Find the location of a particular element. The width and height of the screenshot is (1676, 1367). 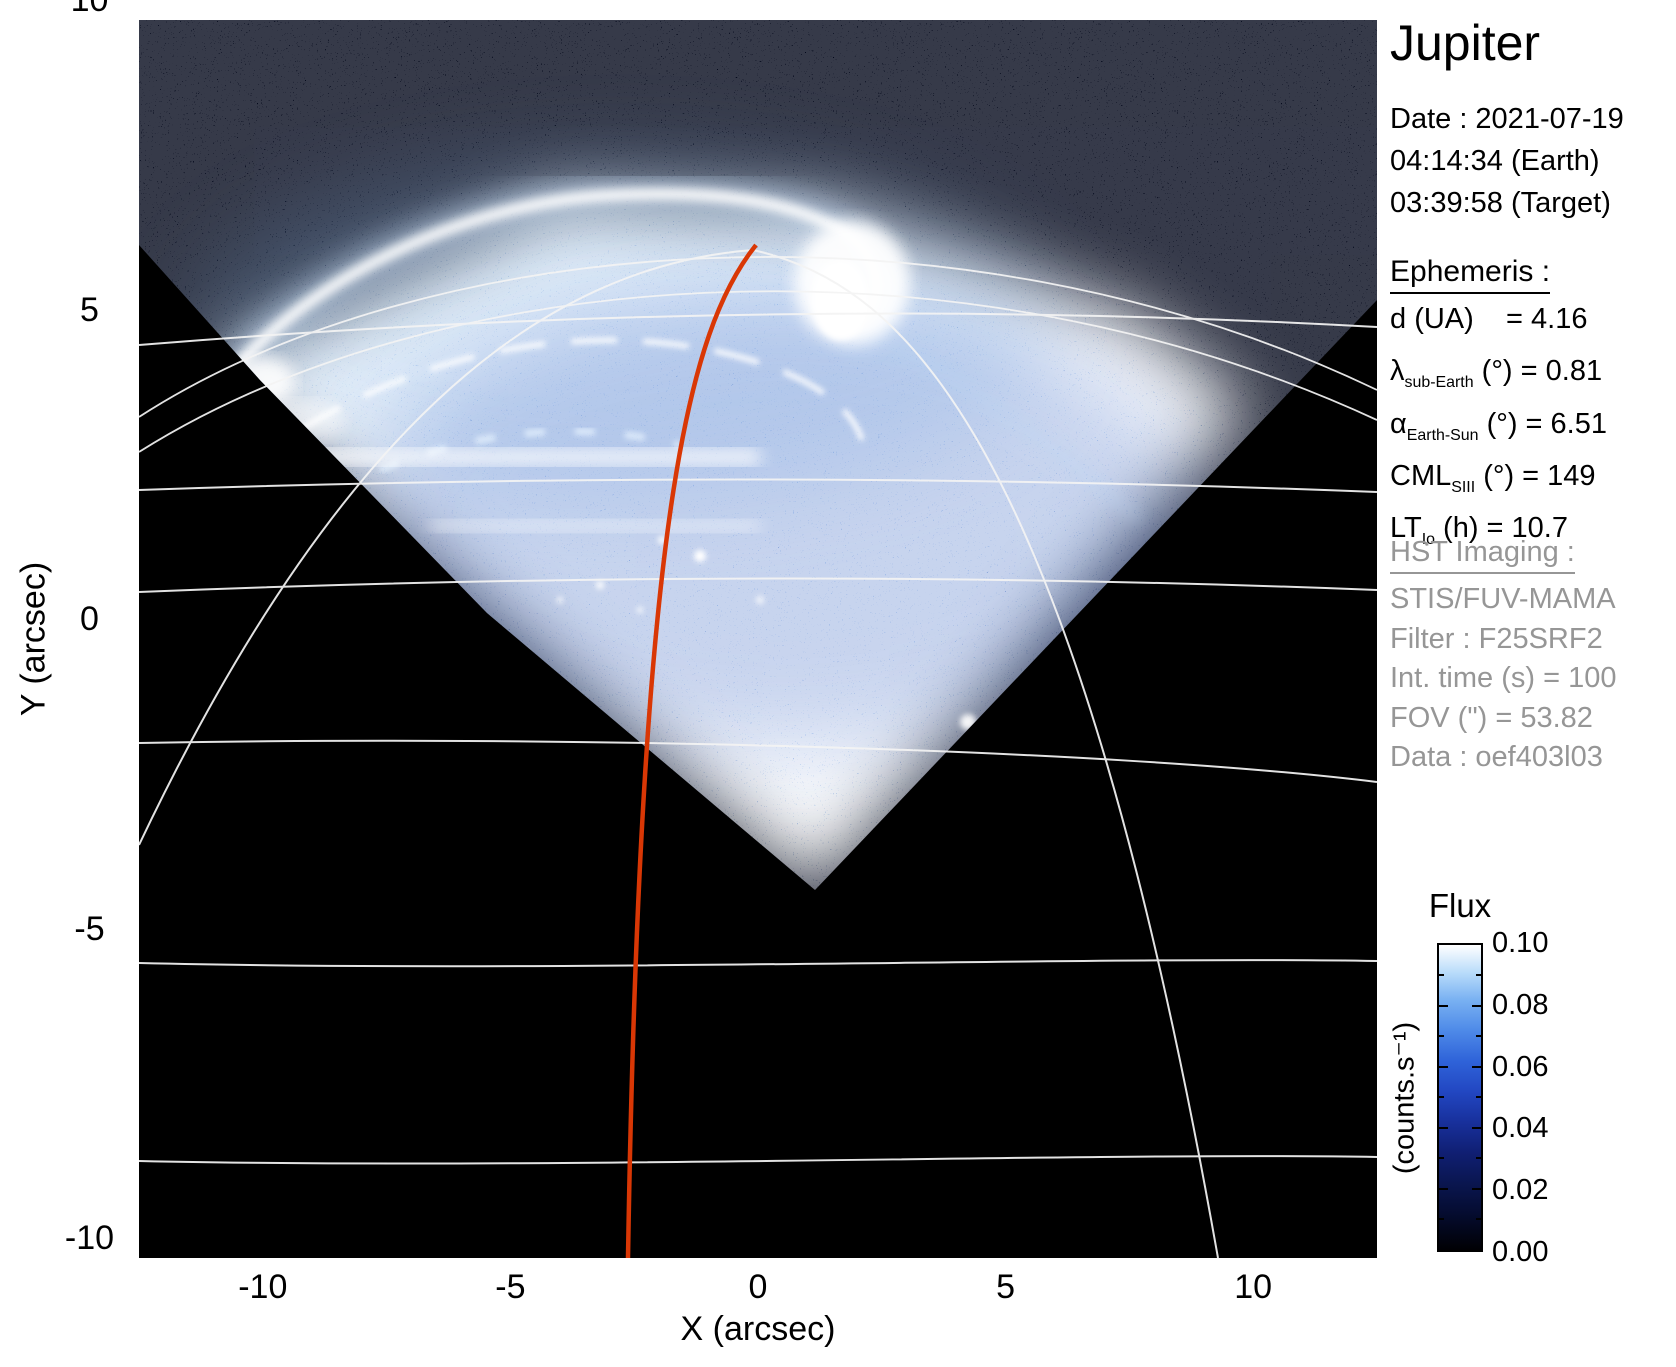

hst-imaging-row: FOV (") = 53.82 is located at coordinates (1491, 717).